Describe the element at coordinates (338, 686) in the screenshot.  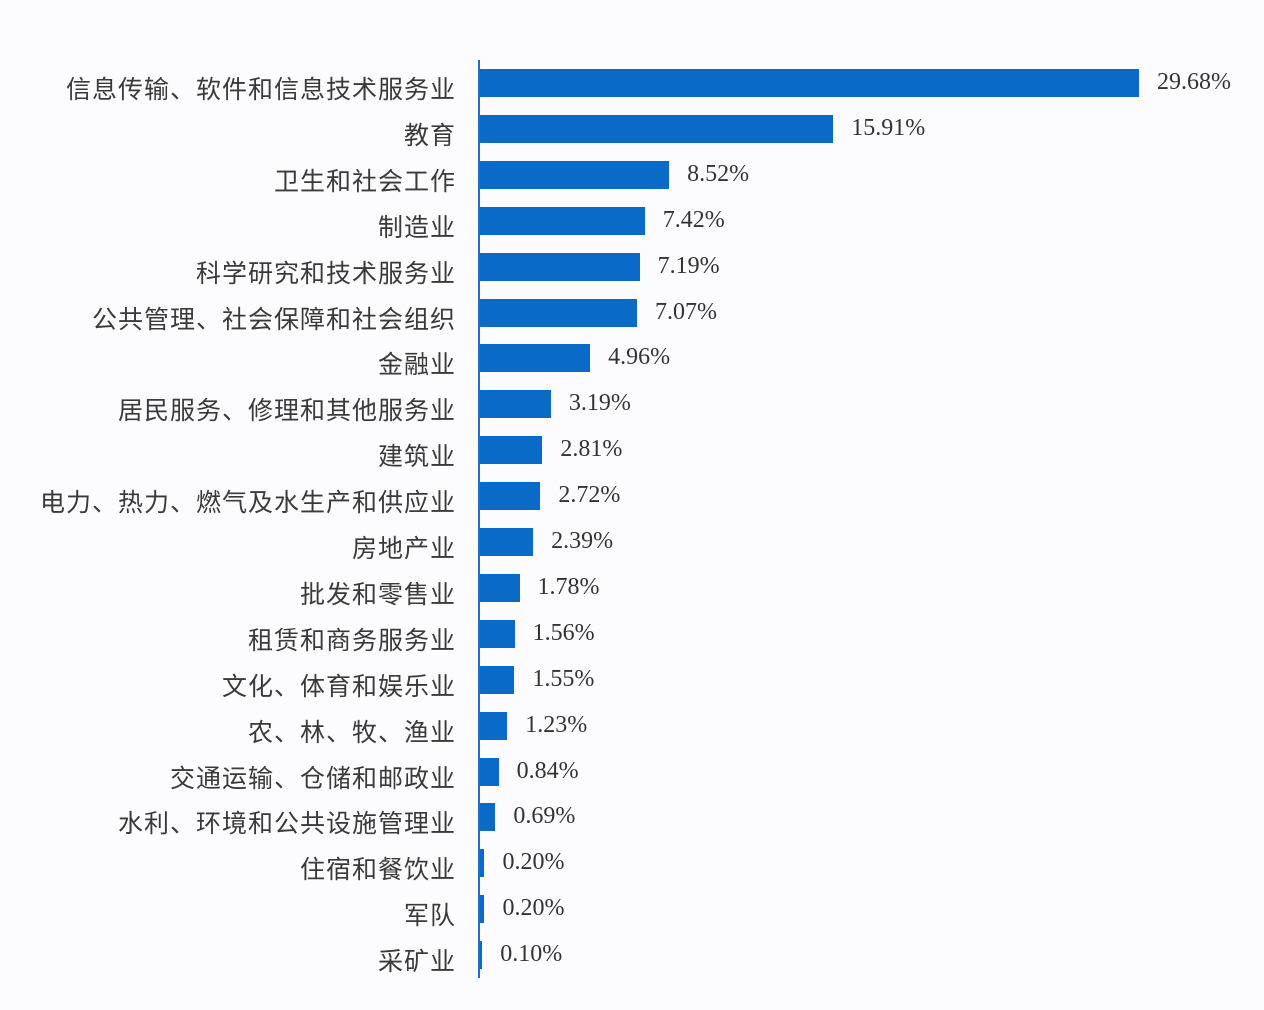
I see `category-label: 文化、体育和娱乐业` at that location.